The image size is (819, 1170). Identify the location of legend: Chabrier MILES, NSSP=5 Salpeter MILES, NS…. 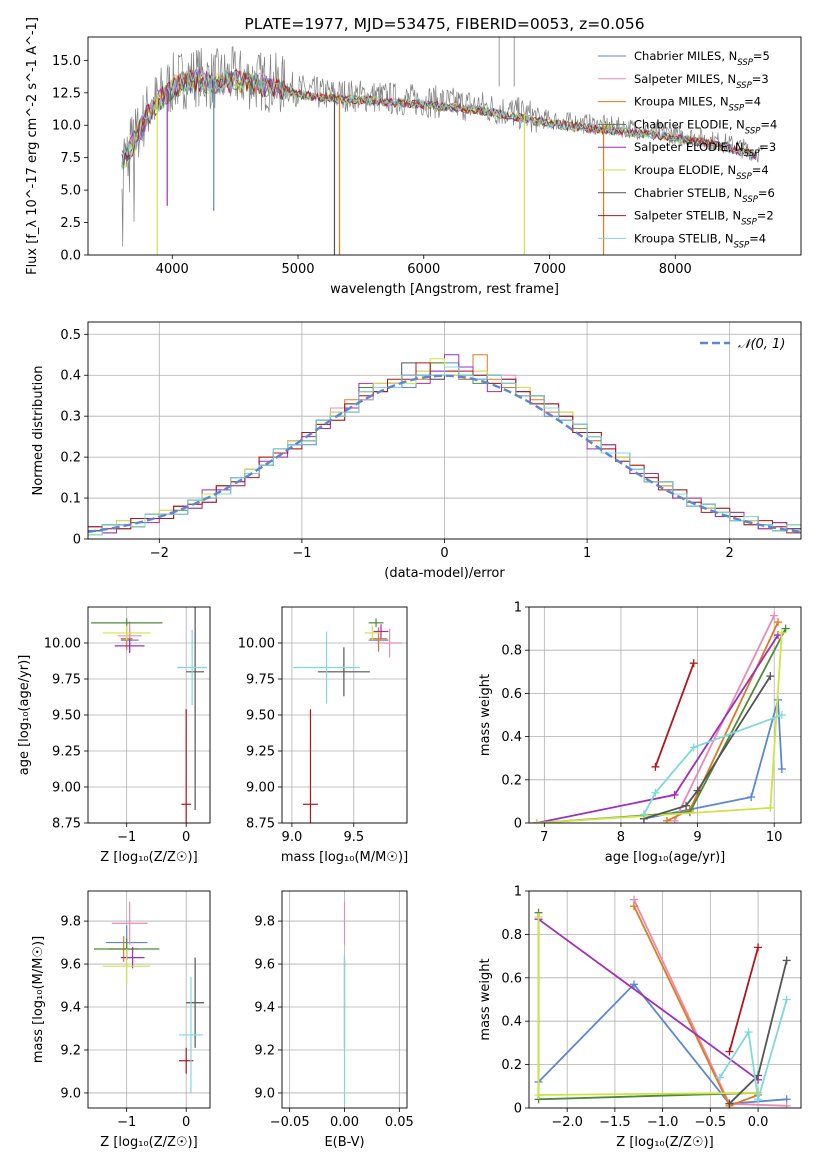
(687, 149).